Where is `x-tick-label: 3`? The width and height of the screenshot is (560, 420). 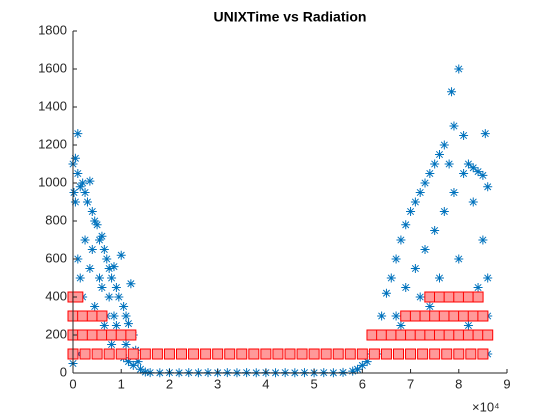
x-tick-label: 3 is located at coordinates (217, 383).